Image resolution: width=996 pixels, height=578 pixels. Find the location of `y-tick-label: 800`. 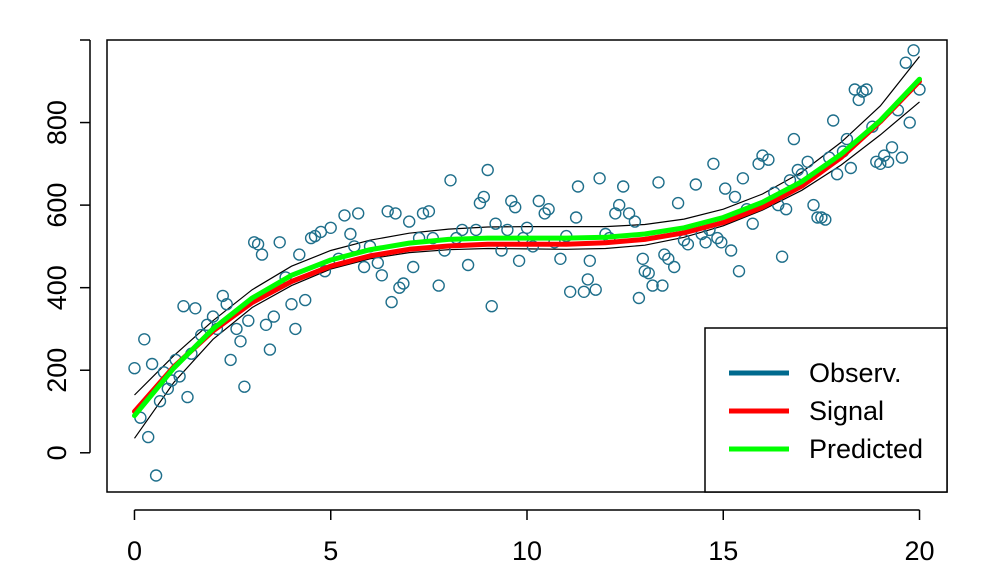

y-tick-label: 800 is located at coordinates (57, 122).